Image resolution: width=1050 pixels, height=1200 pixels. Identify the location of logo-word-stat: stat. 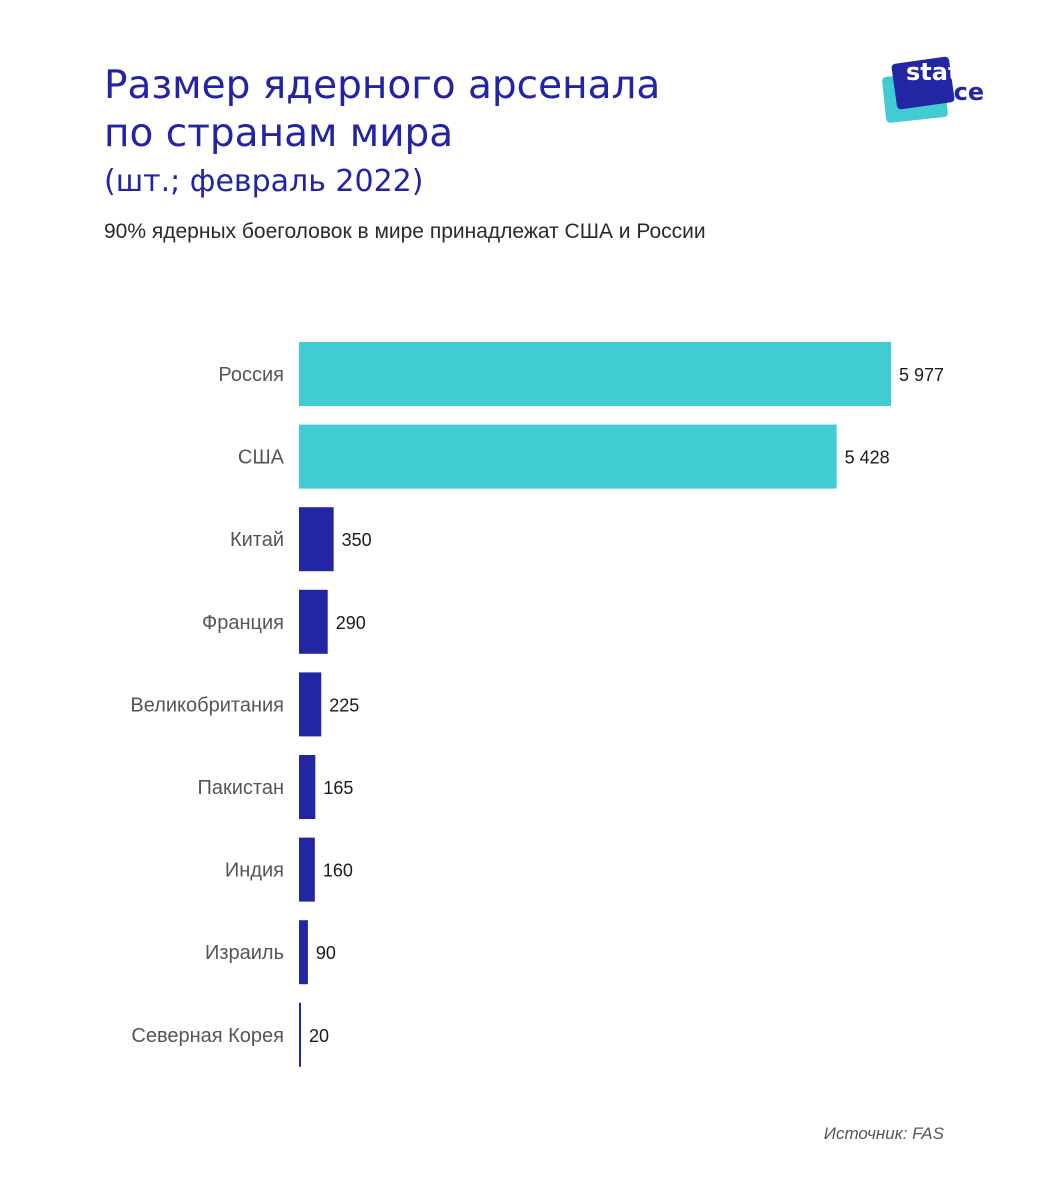
(933, 72).